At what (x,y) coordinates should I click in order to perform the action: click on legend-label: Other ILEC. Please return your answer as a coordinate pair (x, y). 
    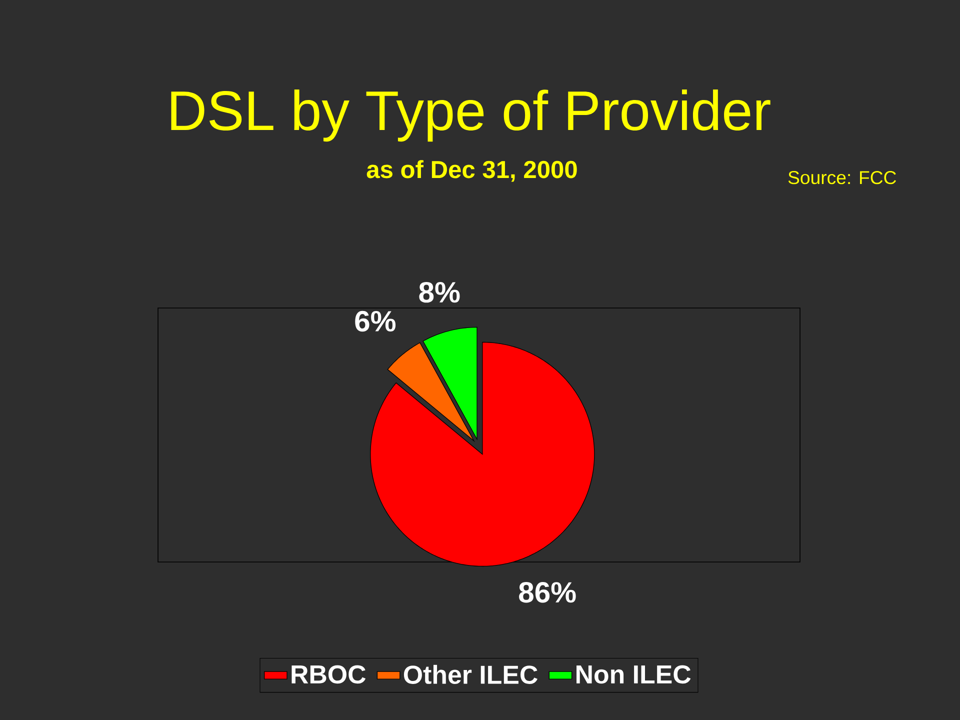
    Looking at the image, I should click on (471, 674).